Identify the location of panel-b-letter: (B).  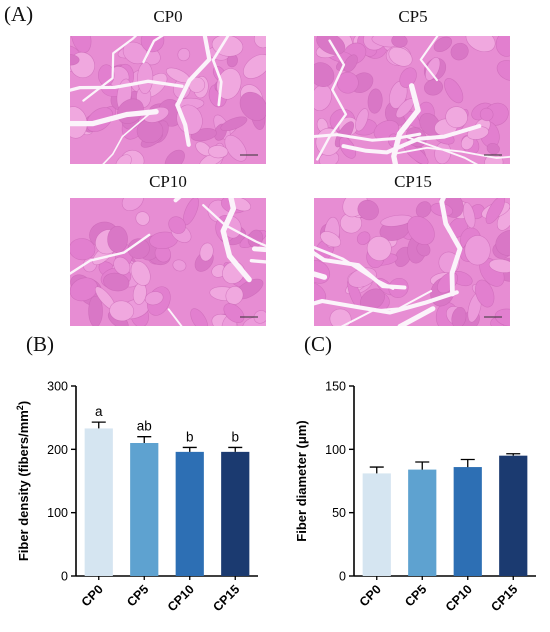
(40, 344).